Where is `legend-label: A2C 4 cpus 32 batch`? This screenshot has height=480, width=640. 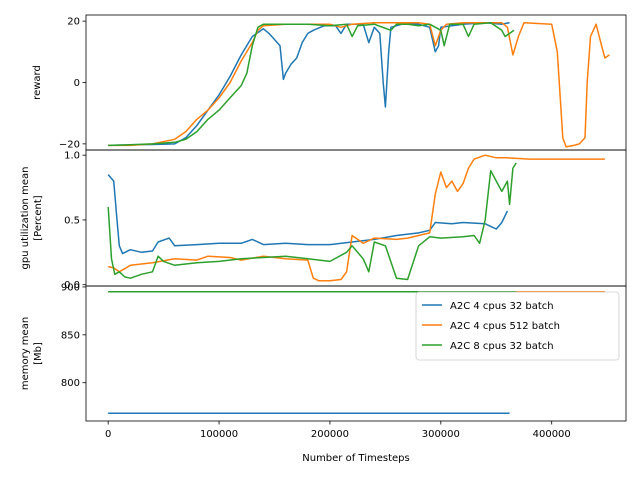
legend-label: A2C 4 cpus 32 batch is located at coordinates (502, 306).